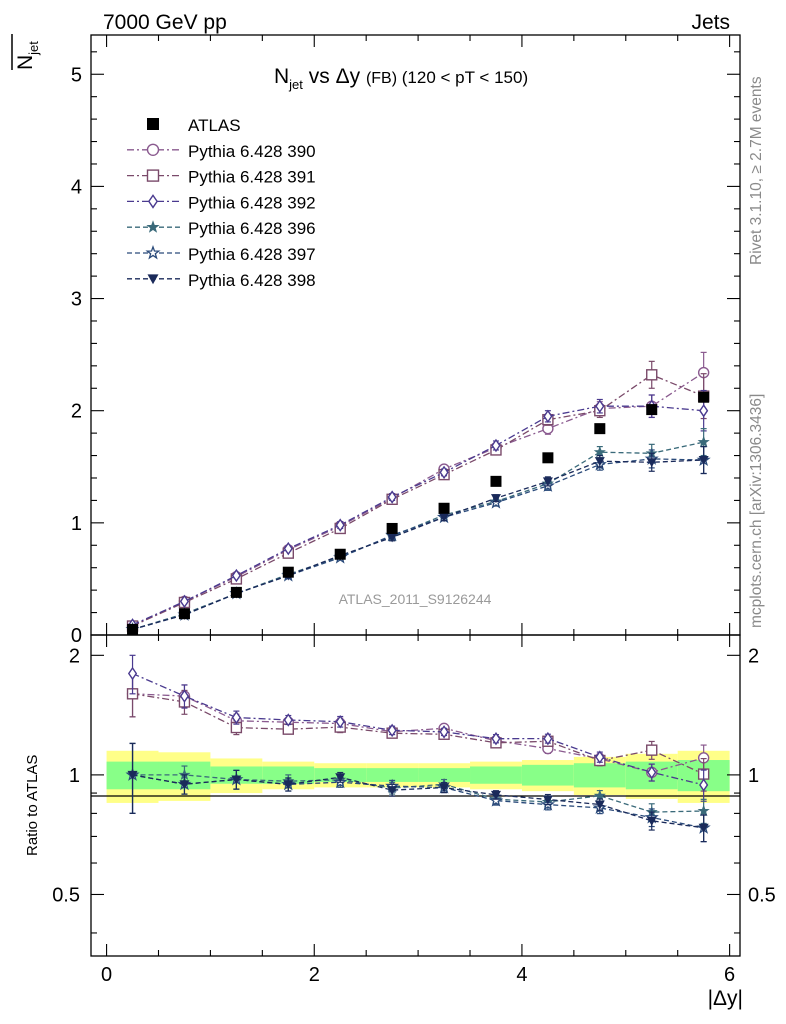  Describe the element at coordinates (76, 75) in the screenshot. I see `y-tick-label: 5` at that location.